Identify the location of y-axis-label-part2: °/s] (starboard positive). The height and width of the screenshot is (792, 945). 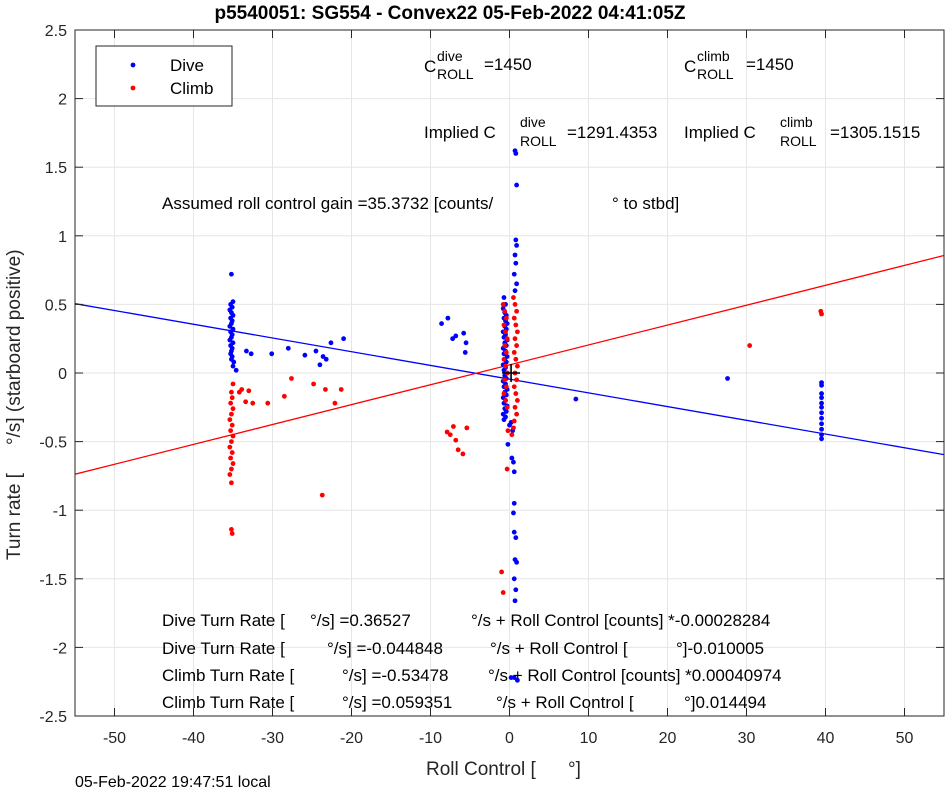
(14, 347).